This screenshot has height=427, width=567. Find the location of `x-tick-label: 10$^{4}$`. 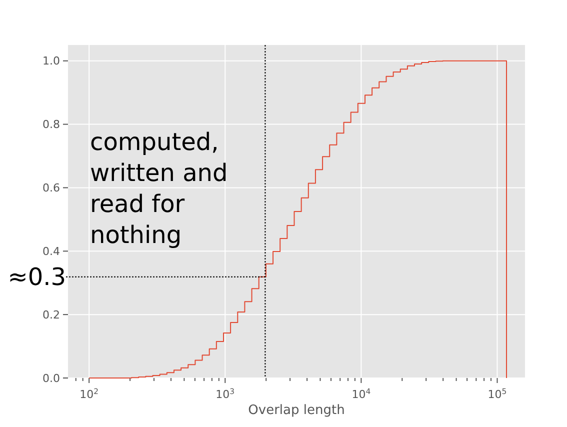

x-tick-label: 10$^{4}$ is located at coordinates (361, 393).